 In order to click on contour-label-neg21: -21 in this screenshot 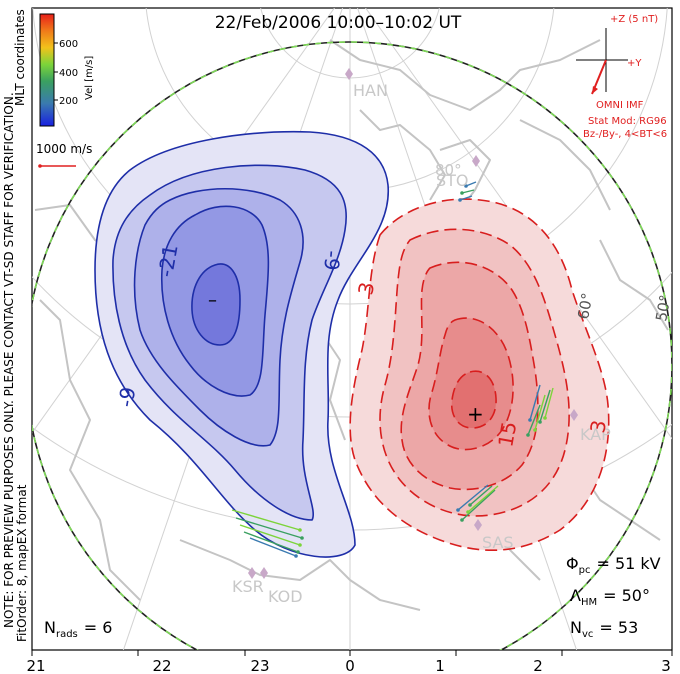, I will do `click(167, 261)`.